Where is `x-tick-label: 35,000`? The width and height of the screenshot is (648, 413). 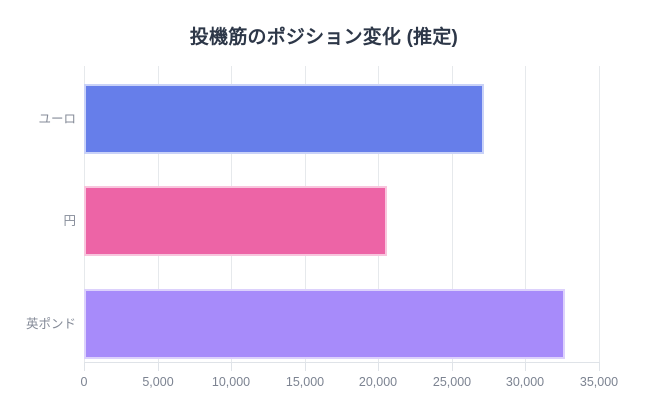 x-tick-label: 35,000 is located at coordinates (599, 382).